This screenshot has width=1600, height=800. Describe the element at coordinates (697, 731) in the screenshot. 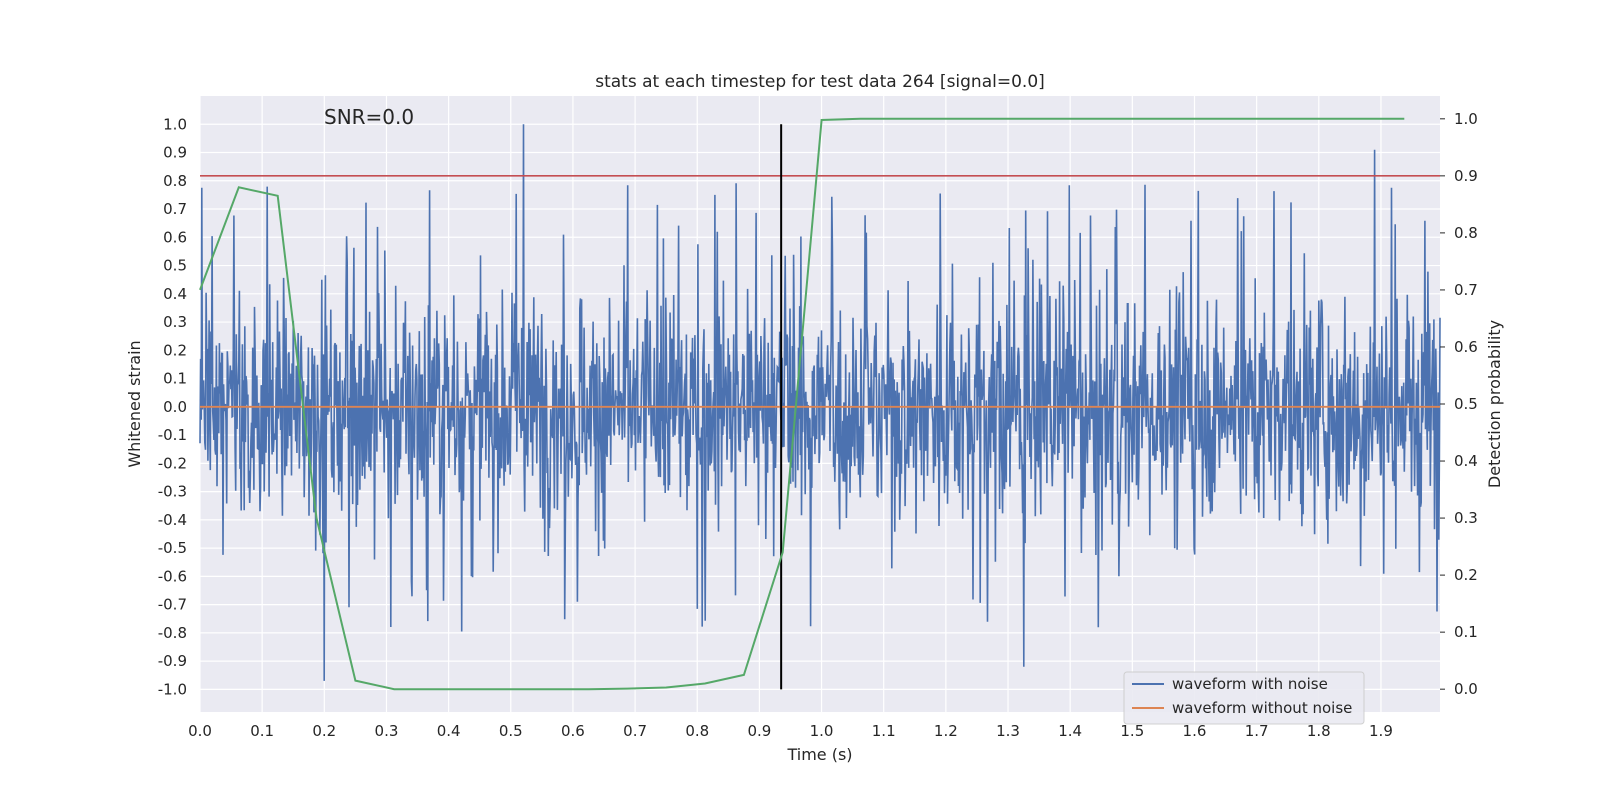

I see `x-tick-label: 0.8` at that location.